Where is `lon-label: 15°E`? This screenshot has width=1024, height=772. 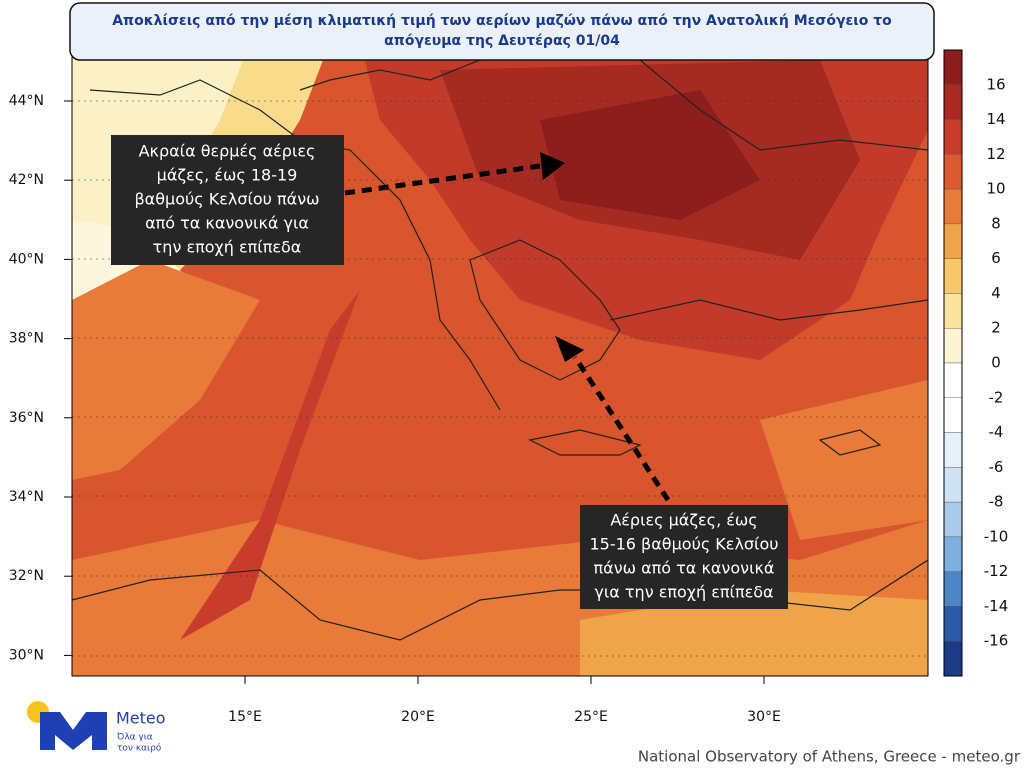
lon-label: 15°E is located at coordinates (245, 717).